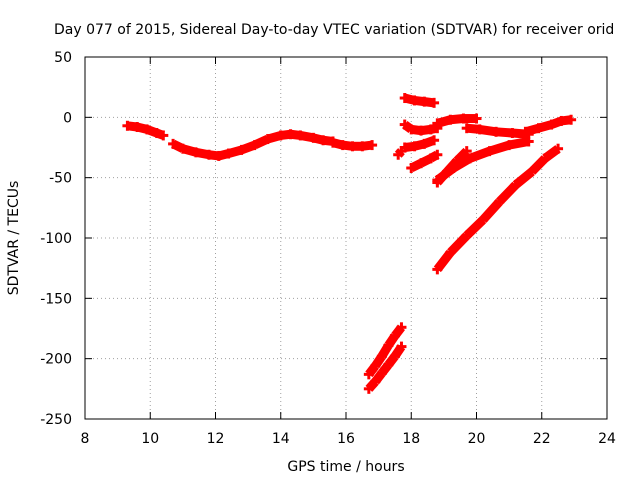 This screenshot has height=480, width=640. What do you see at coordinates (60, 179) in the screenshot?
I see `y-tick-label: -50` at bounding box center [60, 179].